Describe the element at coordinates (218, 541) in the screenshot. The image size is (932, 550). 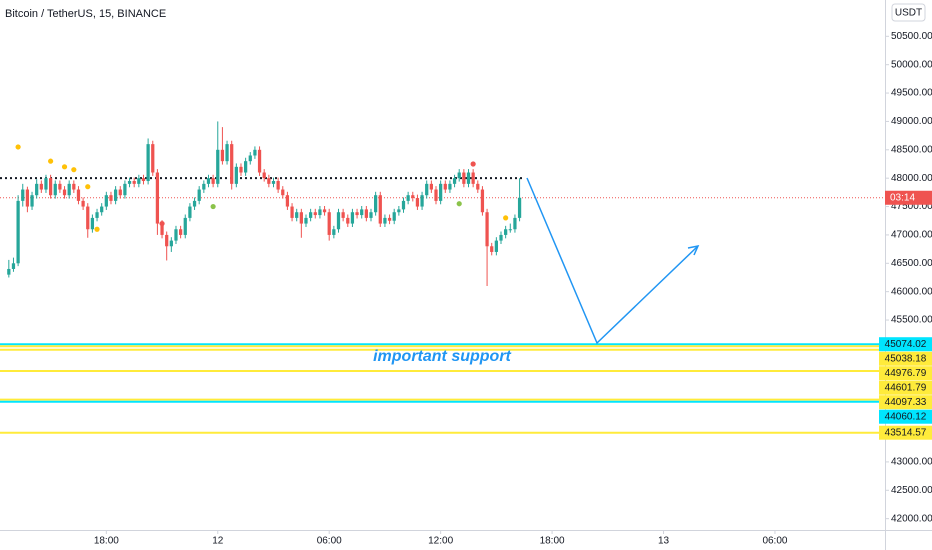
I see `x-tick-label: 12` at that location.